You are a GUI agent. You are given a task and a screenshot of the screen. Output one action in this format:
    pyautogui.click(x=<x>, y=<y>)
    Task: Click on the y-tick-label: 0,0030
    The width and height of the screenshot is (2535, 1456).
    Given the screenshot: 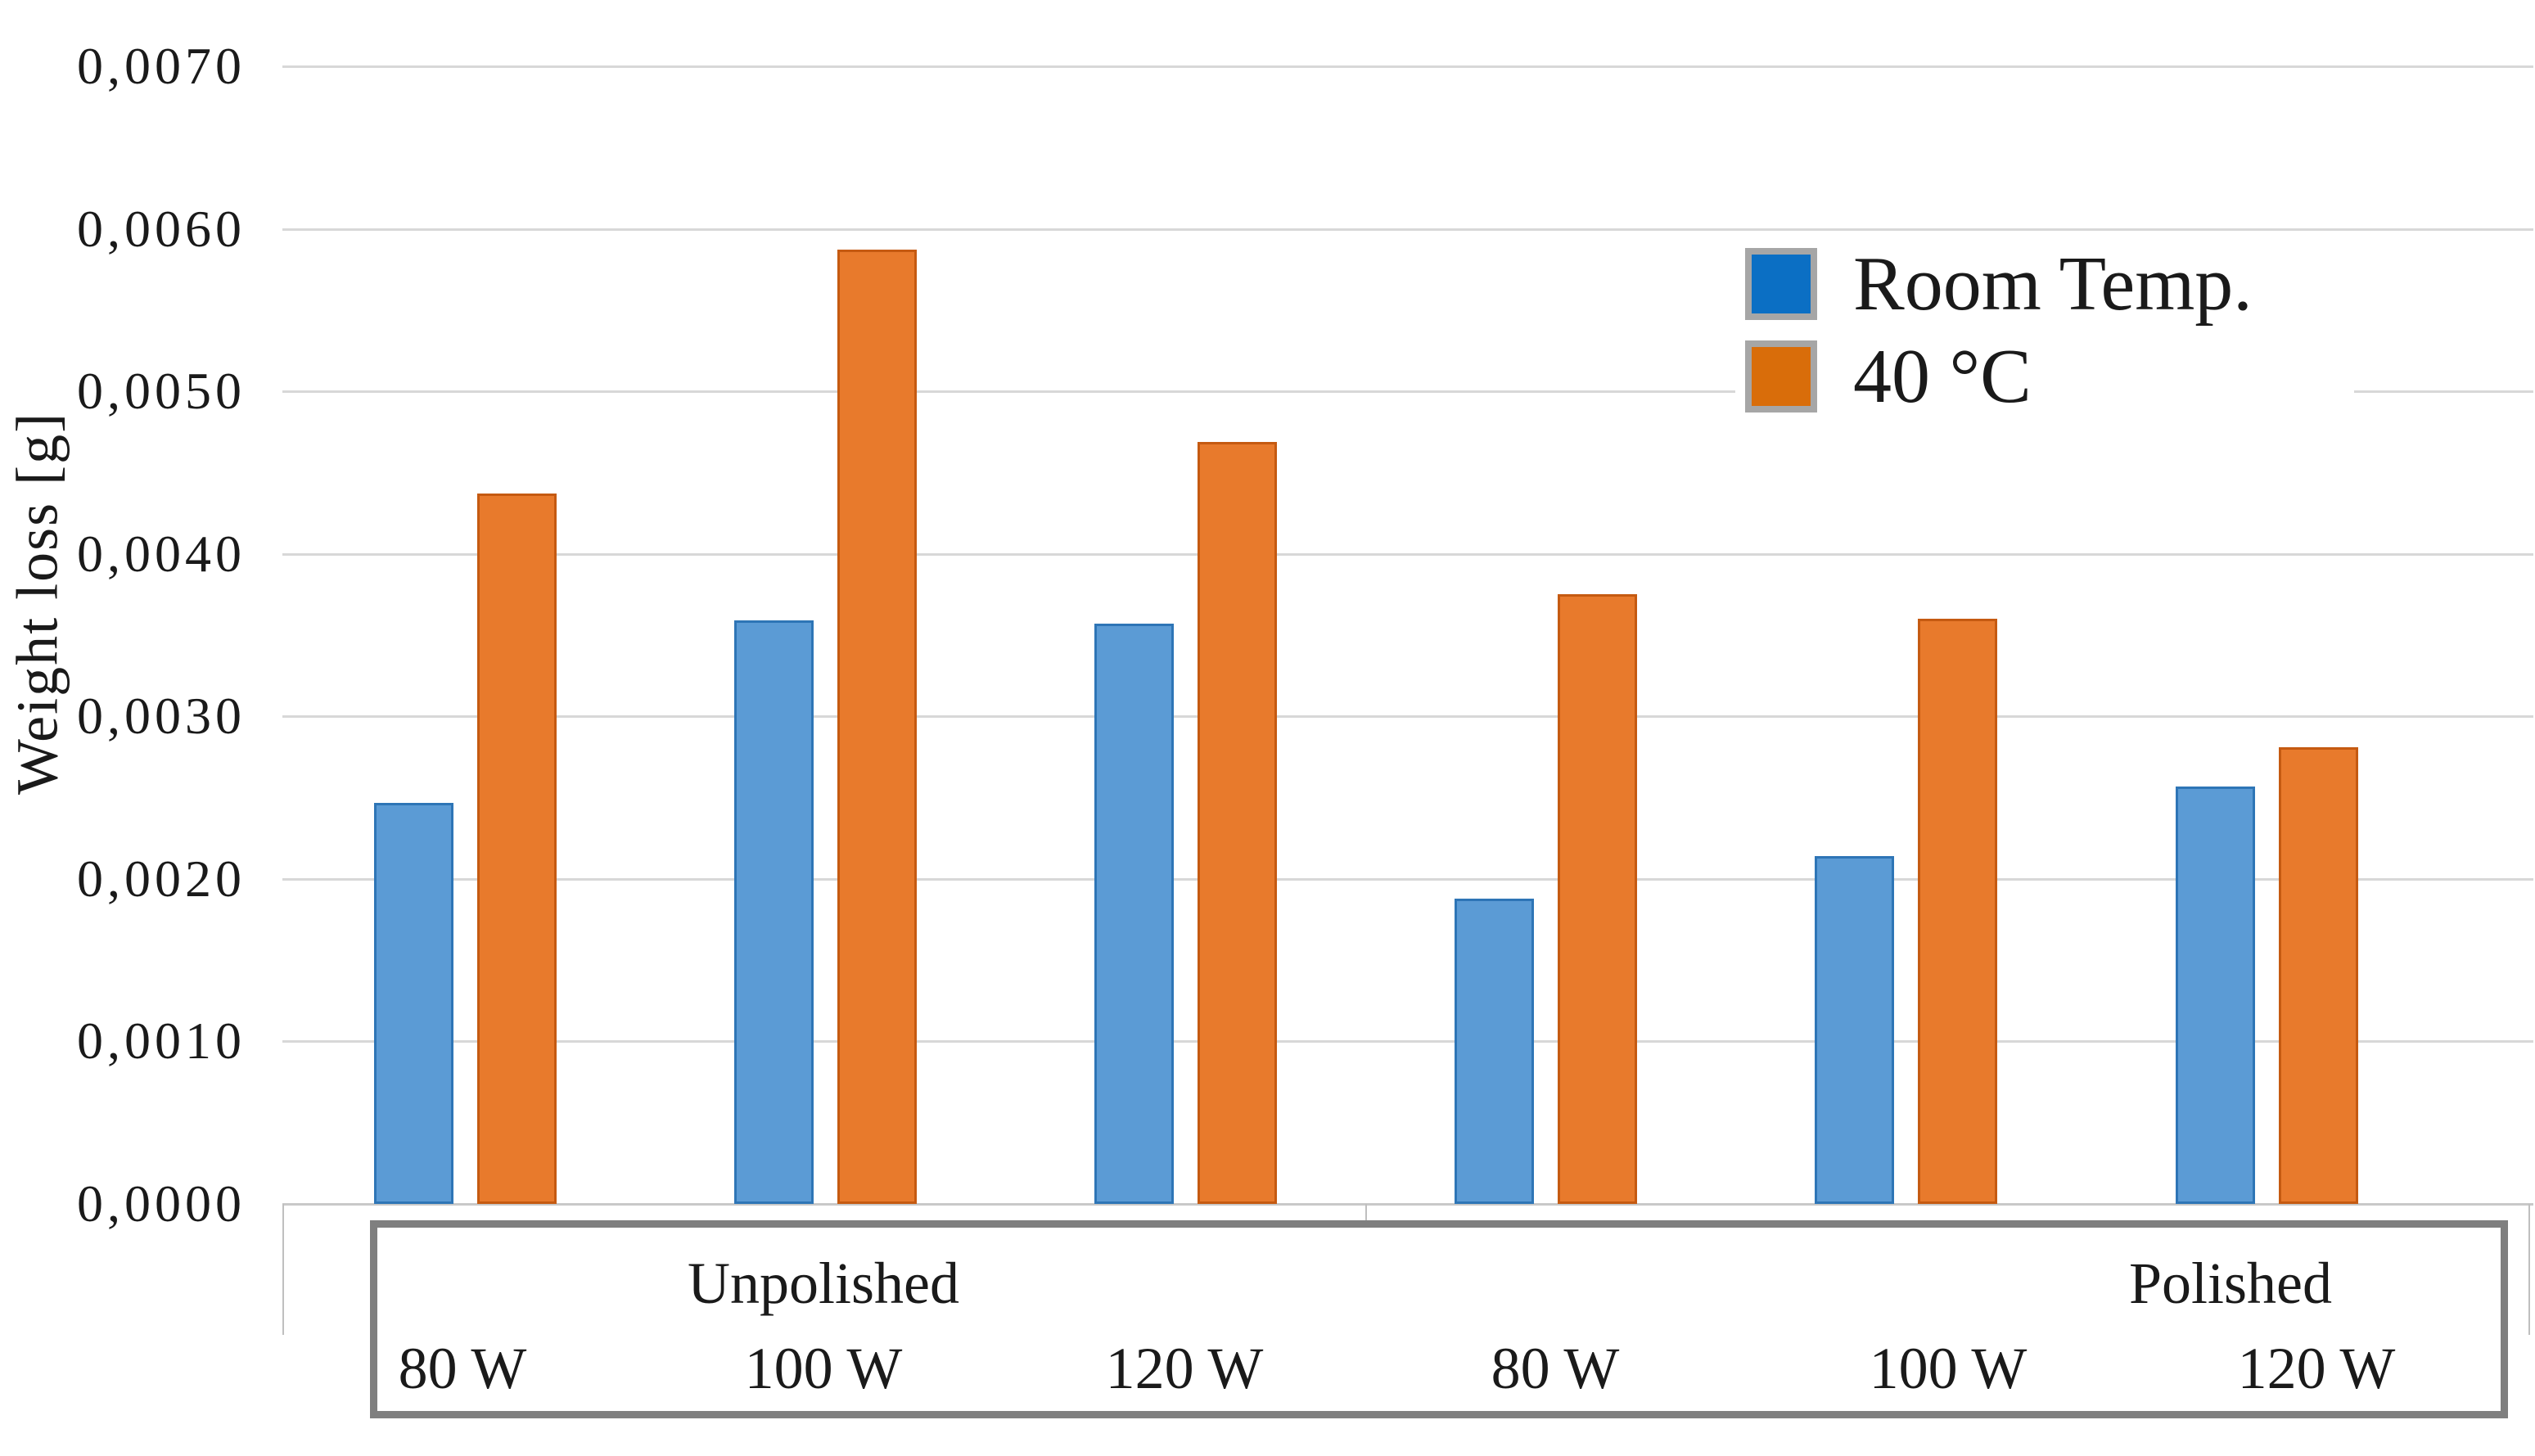 What is the action you would take?
    pyautogui.click(x=161, y=716)
    